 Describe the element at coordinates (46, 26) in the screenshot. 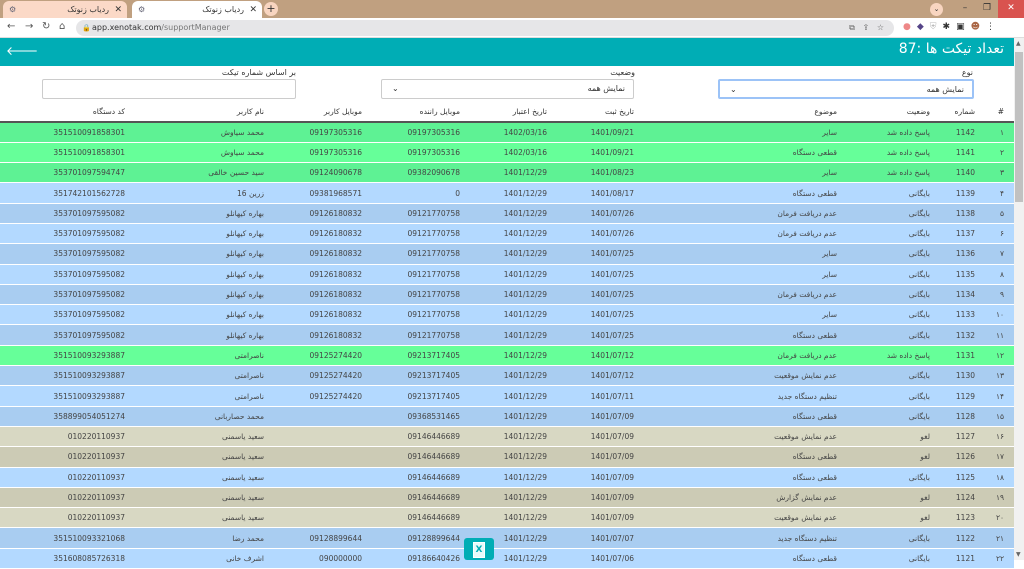

I see `reload-icon: ↻` at that location.